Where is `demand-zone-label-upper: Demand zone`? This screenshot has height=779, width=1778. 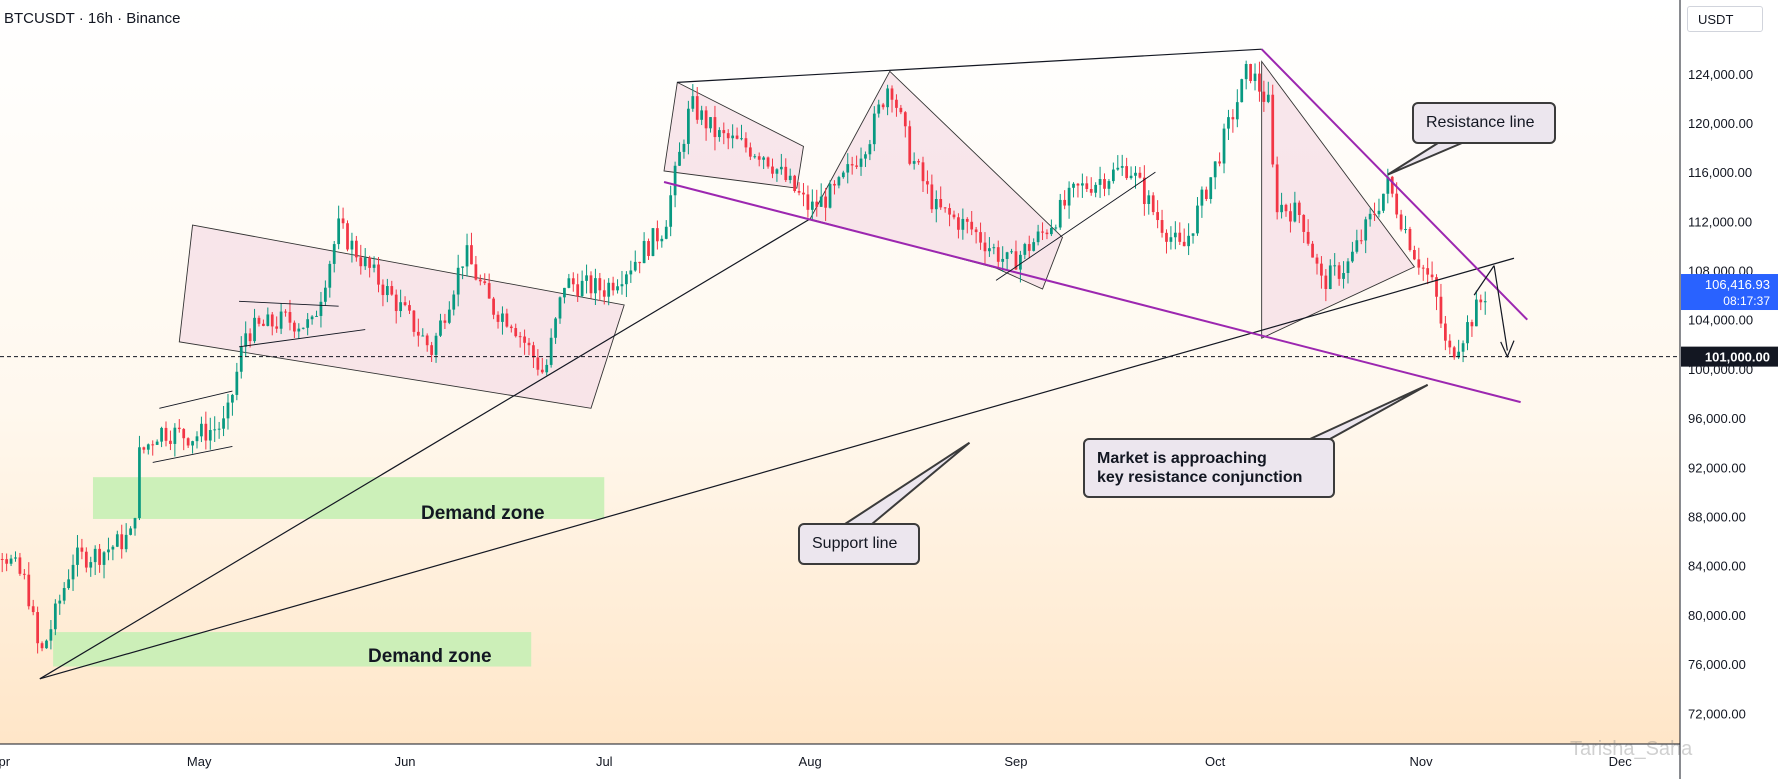 demand-zone-label-upper: Demand zone is located at coordinates (483, 513).